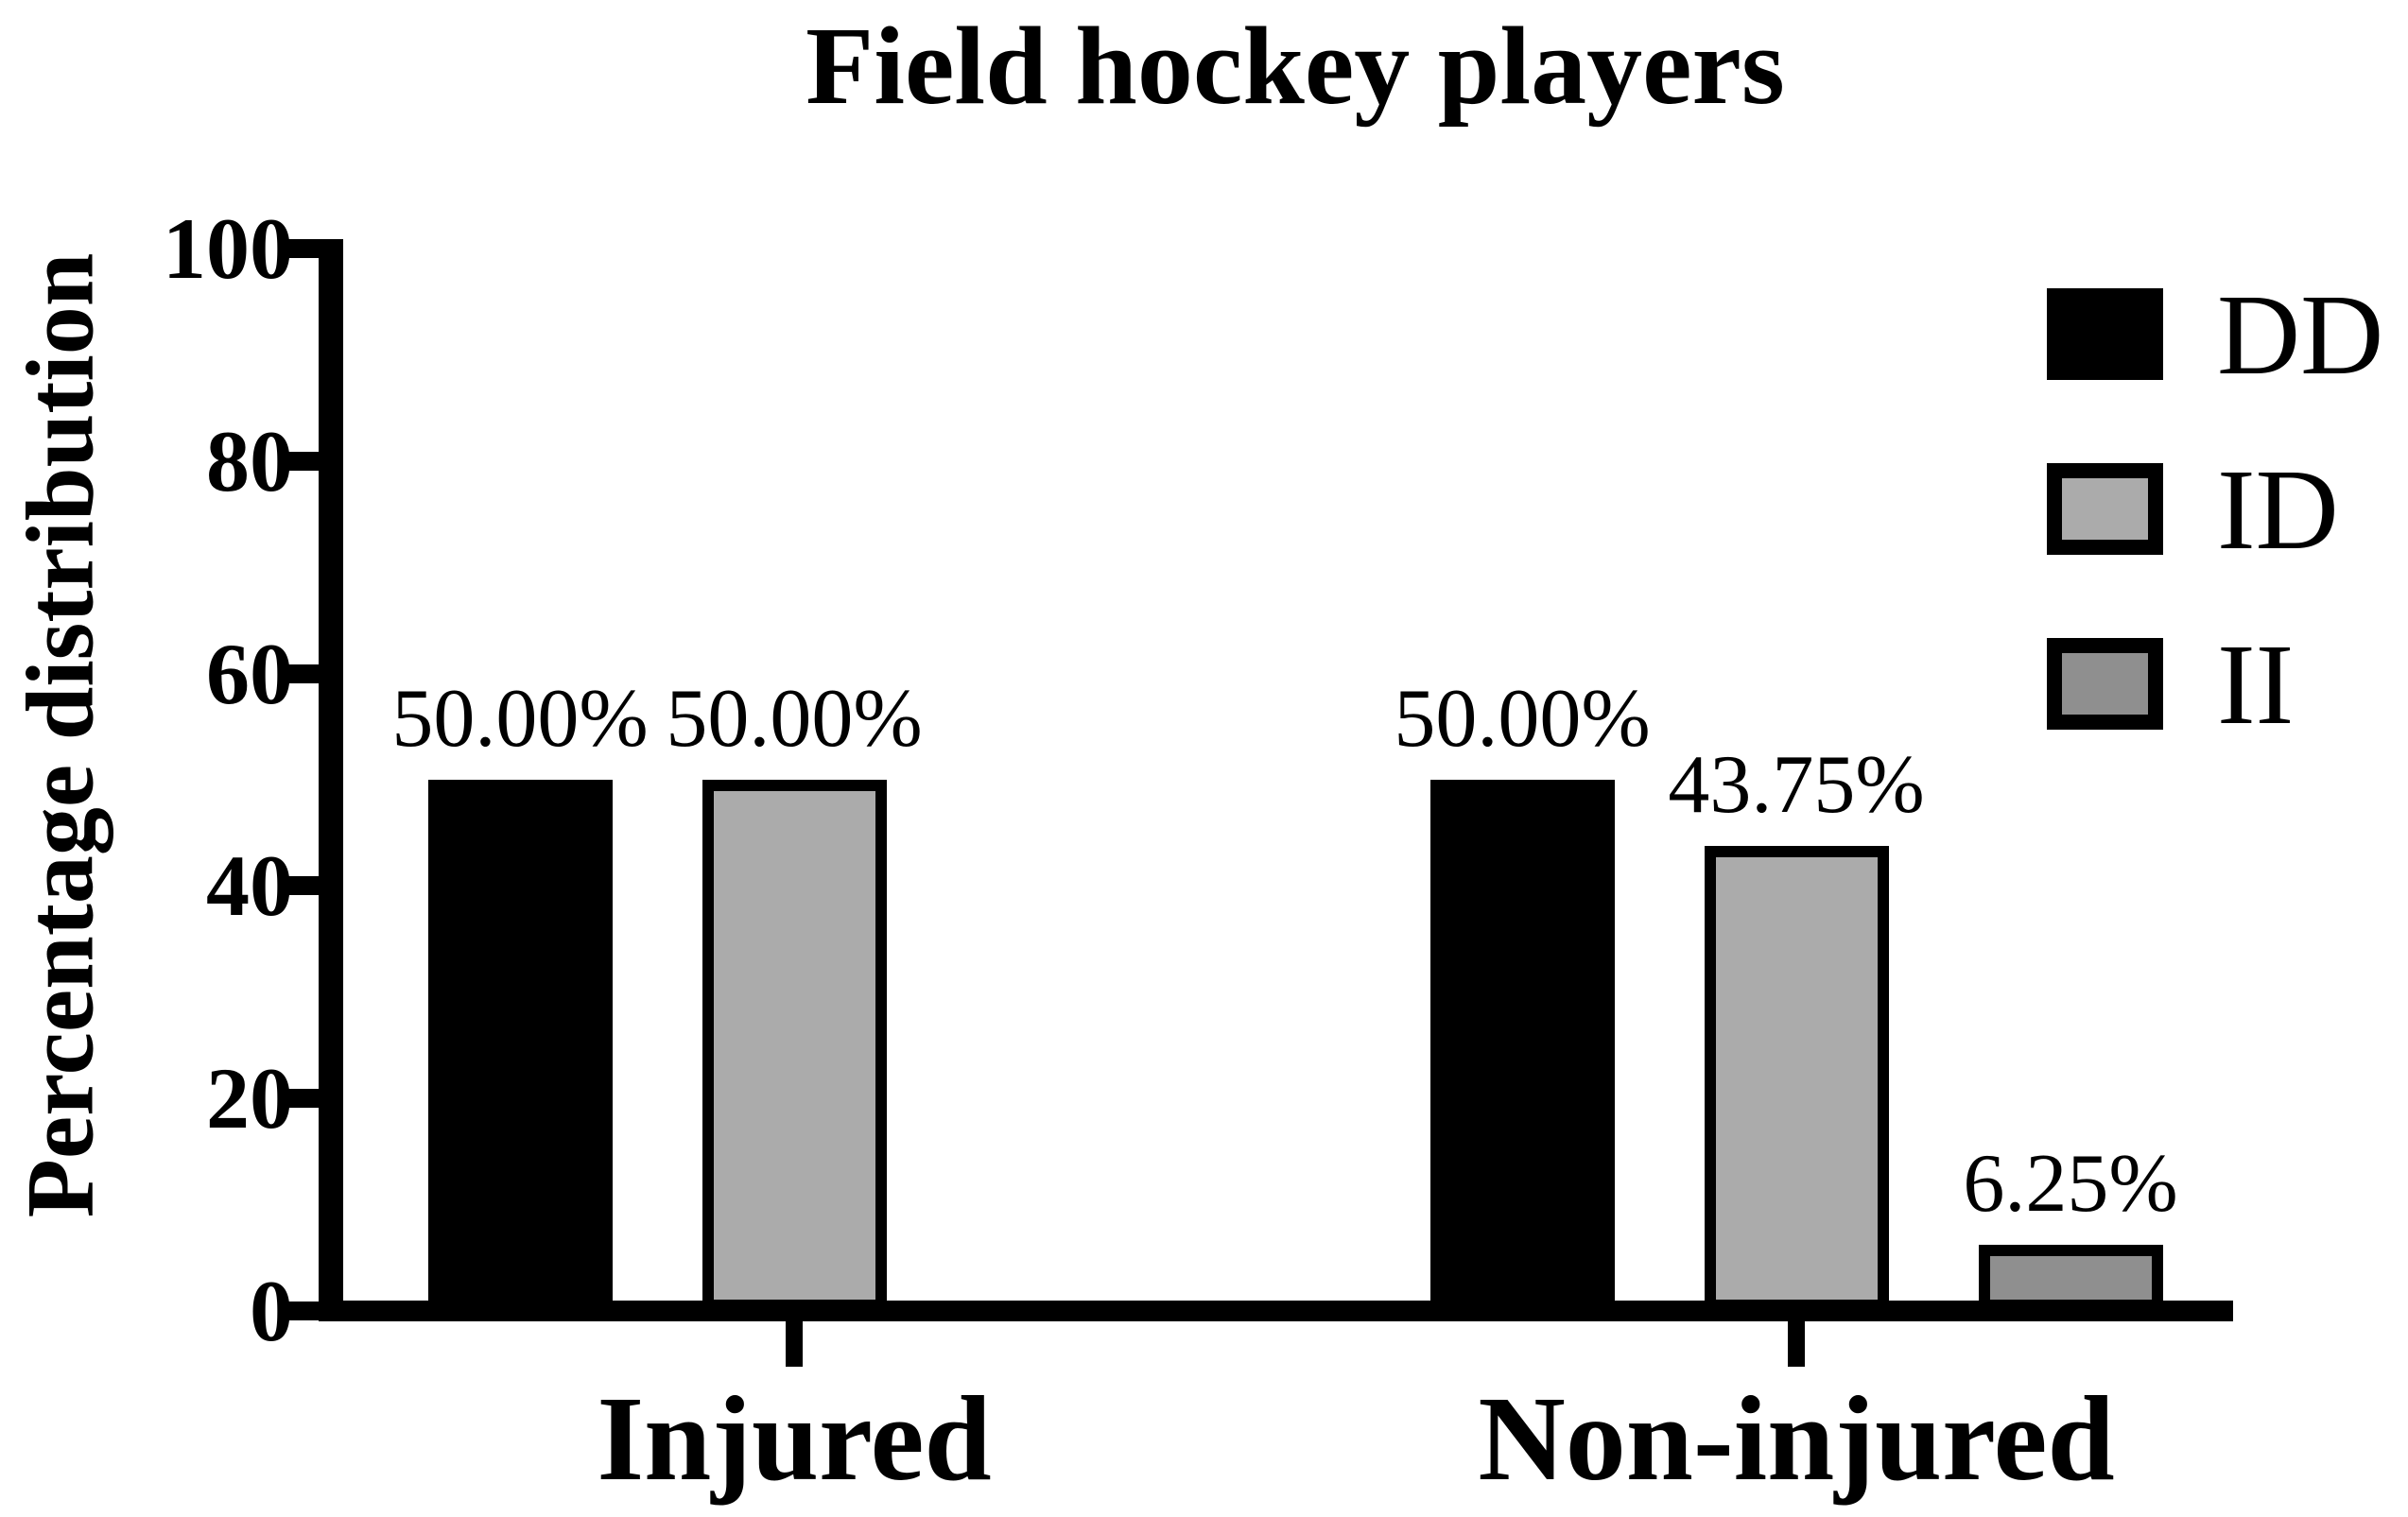  I want to click on y-tick-label: 0, so click(271, 1311).